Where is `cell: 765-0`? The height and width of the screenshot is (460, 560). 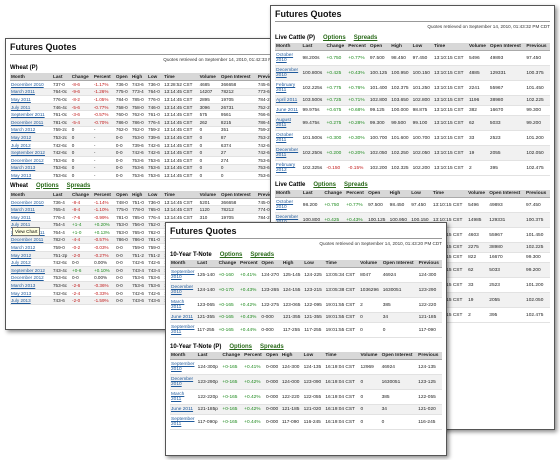 cell: 765-0 is located at coordinates (155, 209).